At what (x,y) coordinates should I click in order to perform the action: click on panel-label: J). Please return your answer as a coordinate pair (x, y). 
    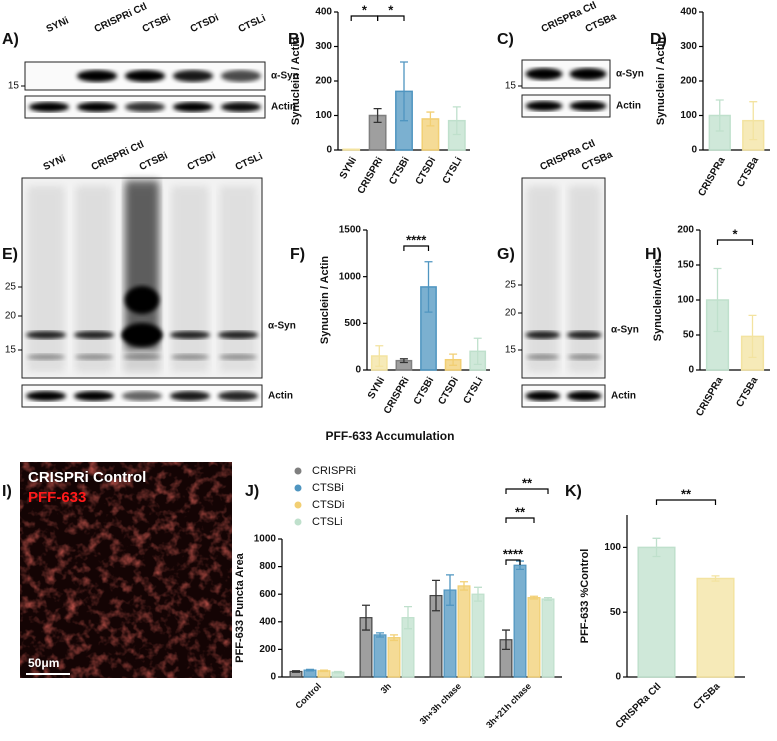
    Looking at the image, I should click on (252, 491).